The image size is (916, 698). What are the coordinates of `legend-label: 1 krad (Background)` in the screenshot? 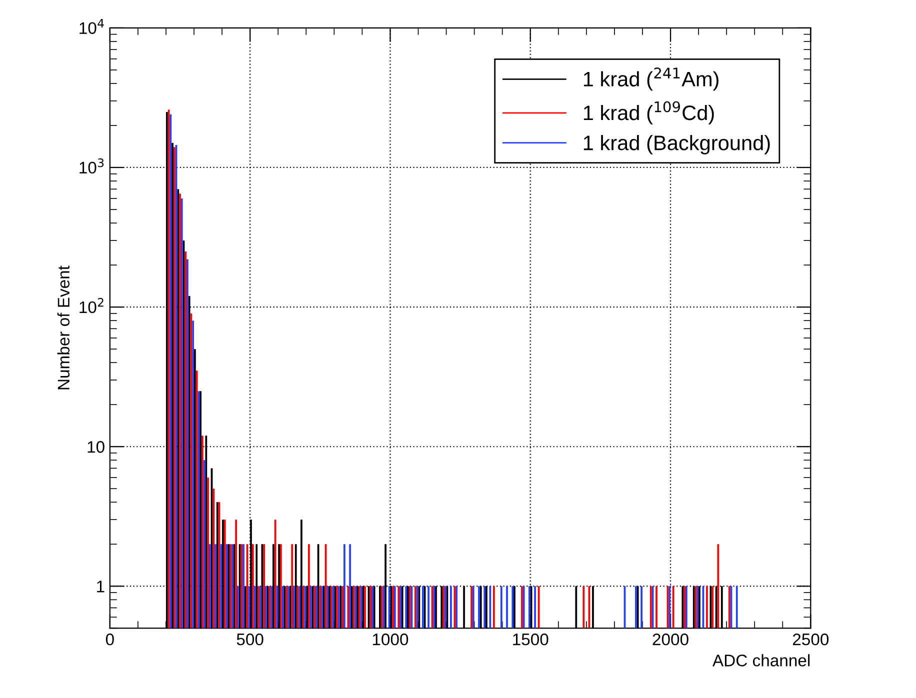 It's located at (677, 144).